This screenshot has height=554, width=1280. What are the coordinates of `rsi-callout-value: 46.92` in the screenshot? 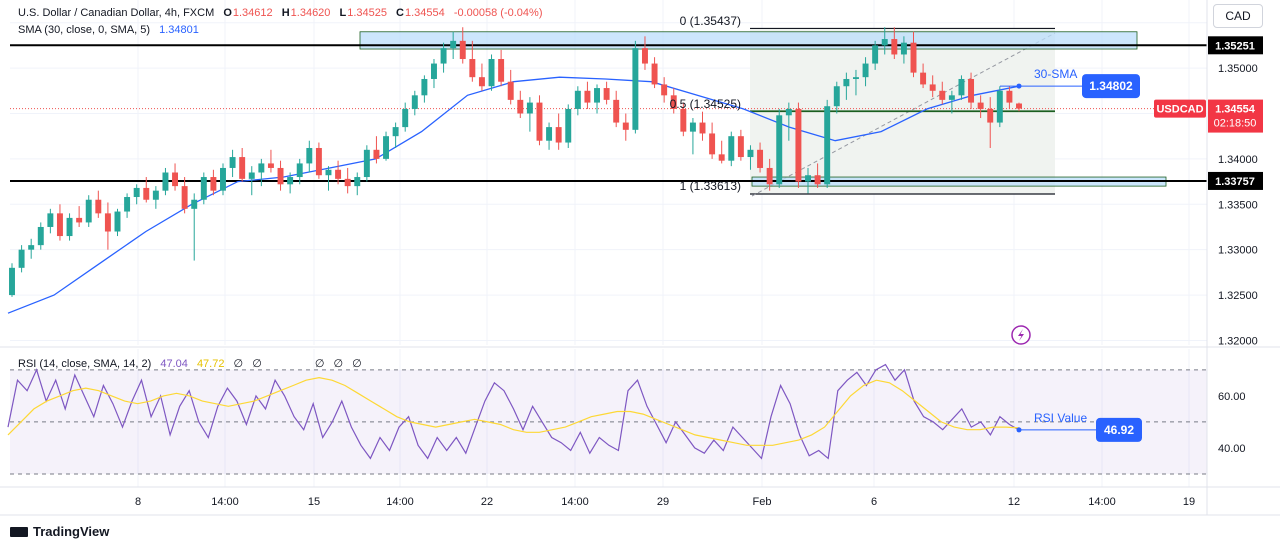 It's located at (1119, 430).